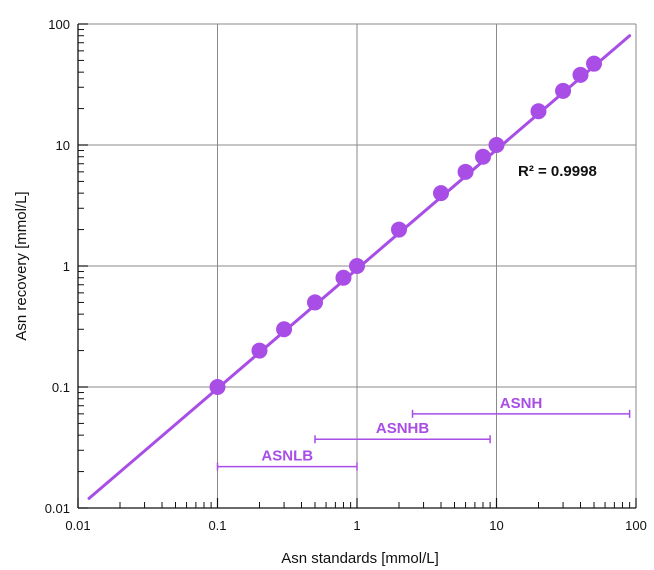 This screenshot has height=570, width=654. What do you see at coordinates (217, 525) in the screenshot?
I see `x-tick-label: 0.1` at bounding box center [217, 525].